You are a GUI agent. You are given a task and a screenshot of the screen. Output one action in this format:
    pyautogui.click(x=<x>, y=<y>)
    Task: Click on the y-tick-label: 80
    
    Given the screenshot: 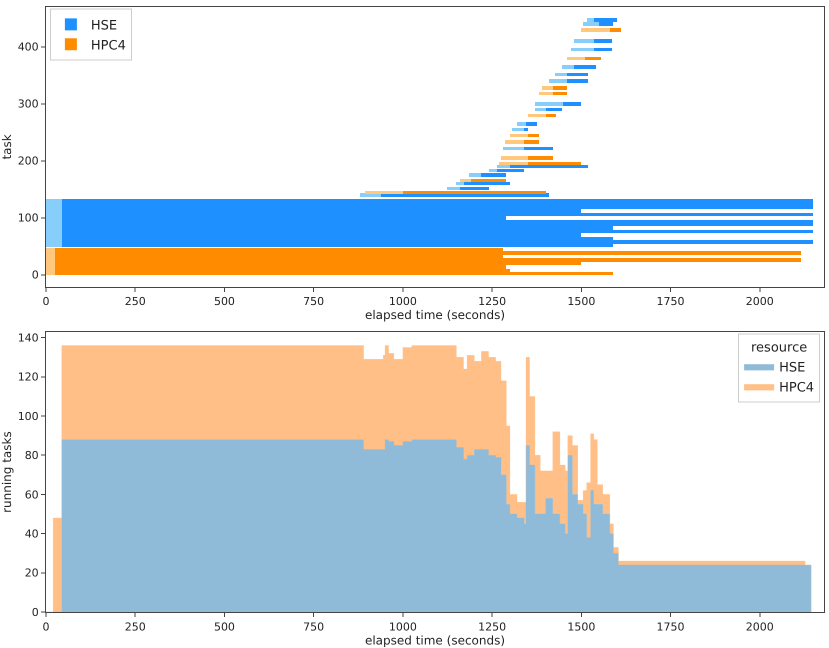 What is the action you would take?
    pyautogui.click(x=31, y=455)
    